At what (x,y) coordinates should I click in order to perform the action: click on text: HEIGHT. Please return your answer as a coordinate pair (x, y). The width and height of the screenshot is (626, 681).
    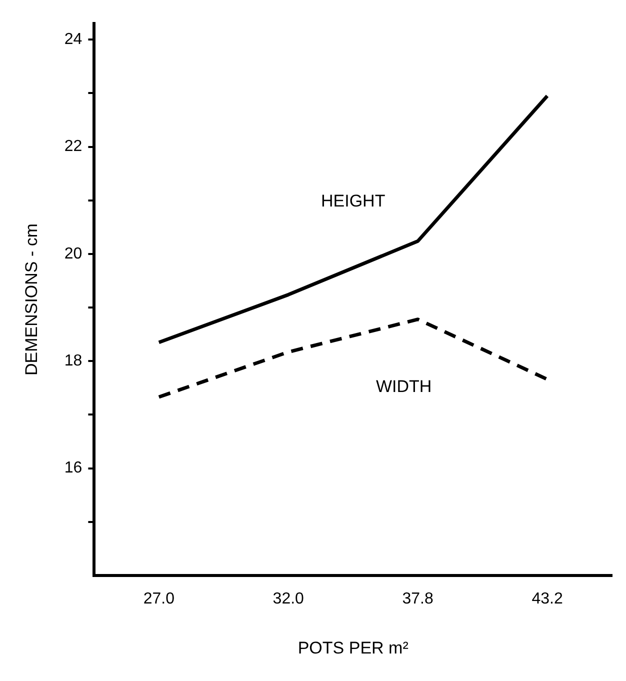
    Looking at the image, I should click on (353, 201).